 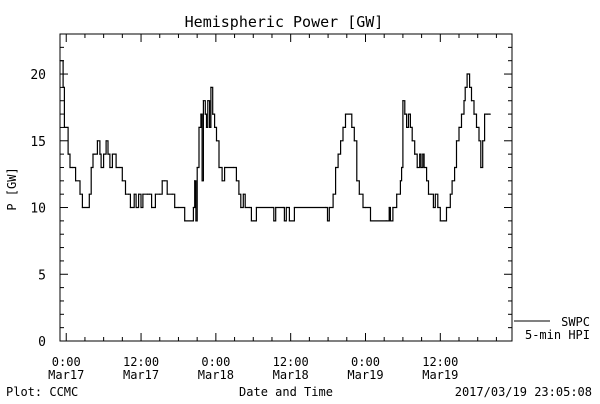 What do you see at coordinates (575, 322) in the screenshot?
I see `legend-entry-swpc: SWPC` at bounding box center [575, 322].